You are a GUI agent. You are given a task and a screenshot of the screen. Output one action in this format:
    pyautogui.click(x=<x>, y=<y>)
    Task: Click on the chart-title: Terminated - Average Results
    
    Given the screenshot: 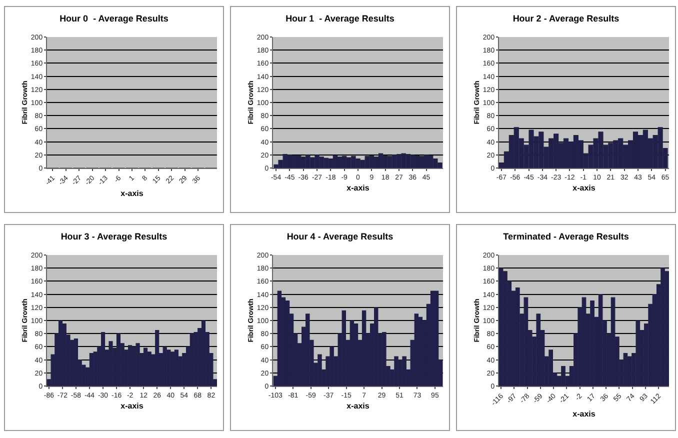 What is the action you would take?
    pyautogui.click(x=566, y=237)
    